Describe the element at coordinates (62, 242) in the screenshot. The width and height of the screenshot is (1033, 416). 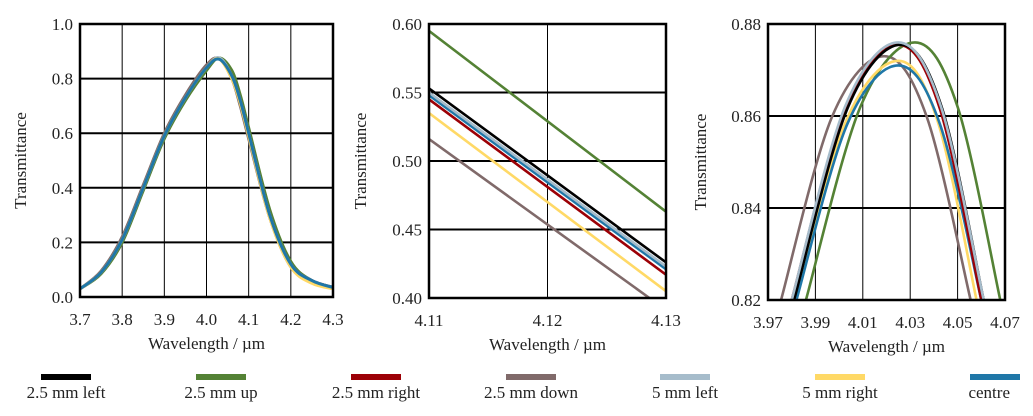
I see `y-tick-label: 0.2` at that location.